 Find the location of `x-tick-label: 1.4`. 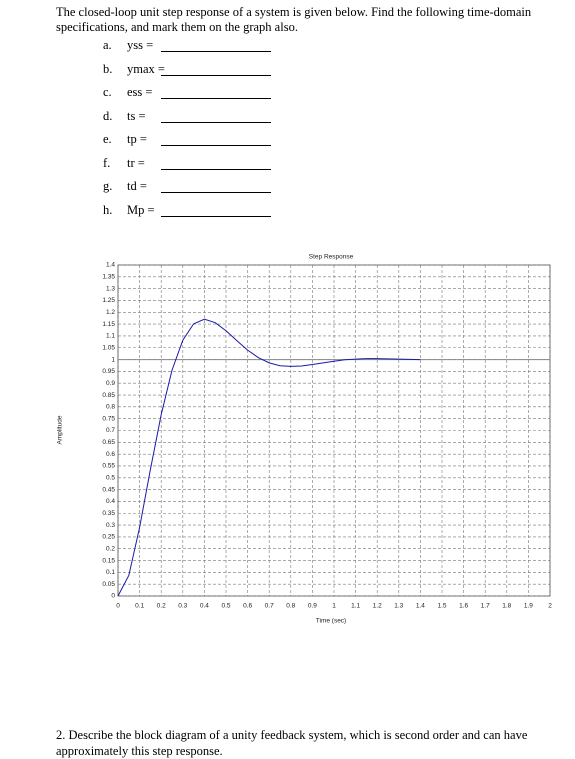

x-tick-label: 1.4 is located at coordinates (420, 606).